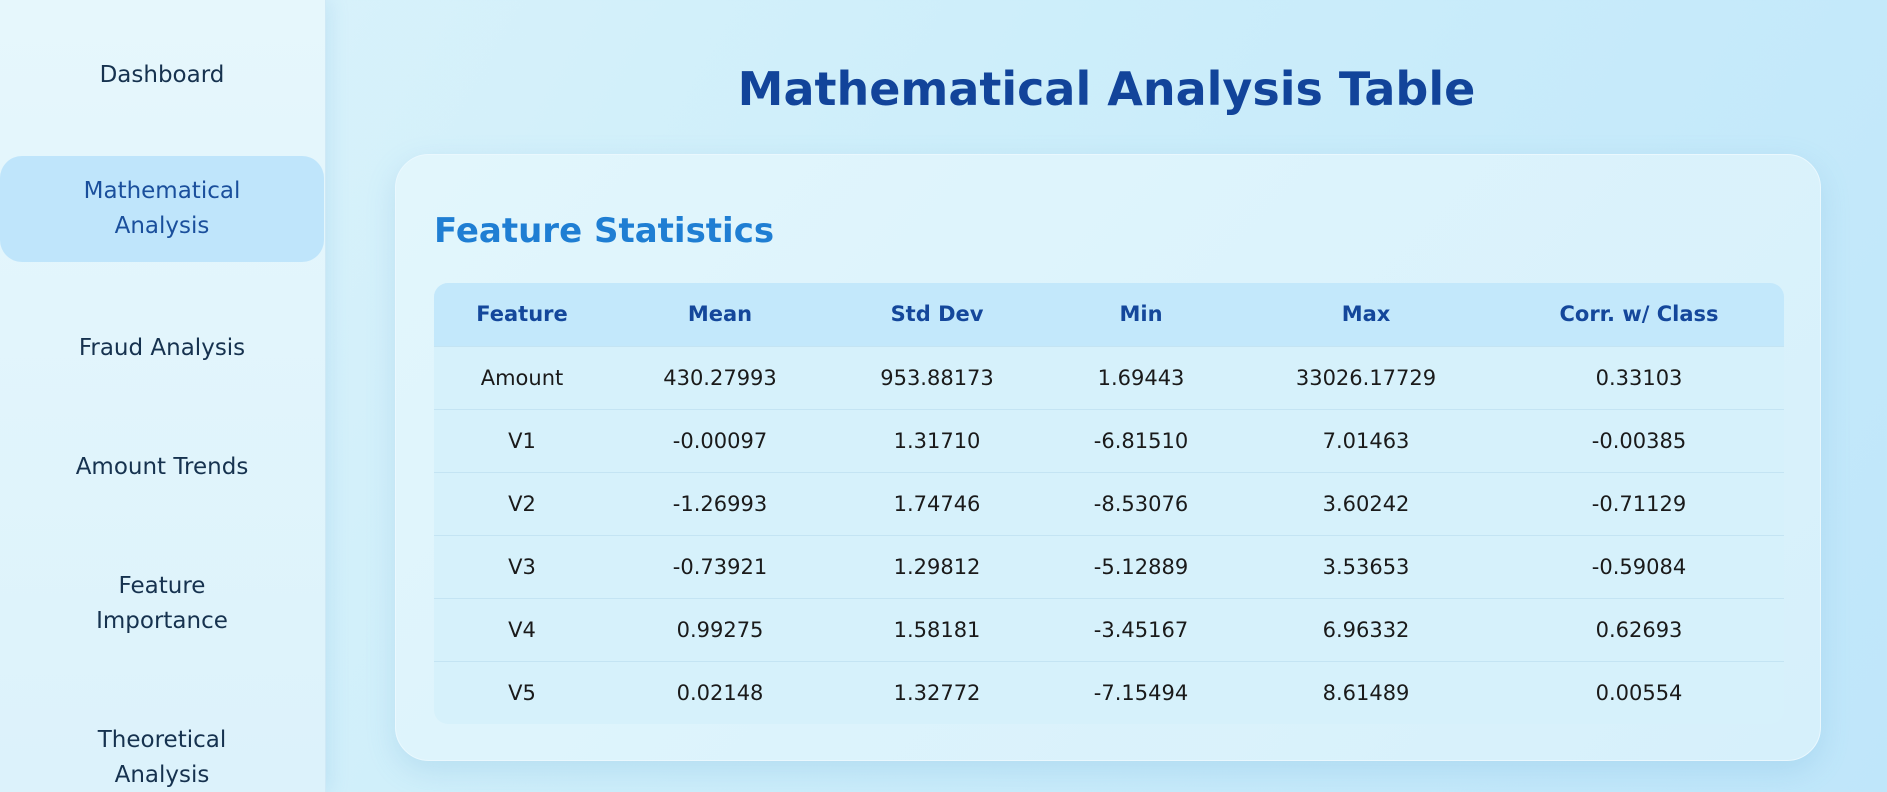 This screenshot has height=792, width=1887. Describe the element at coordinates (1141, 440) in the screenshot. I see `table-cell: -6.81510` at that location.